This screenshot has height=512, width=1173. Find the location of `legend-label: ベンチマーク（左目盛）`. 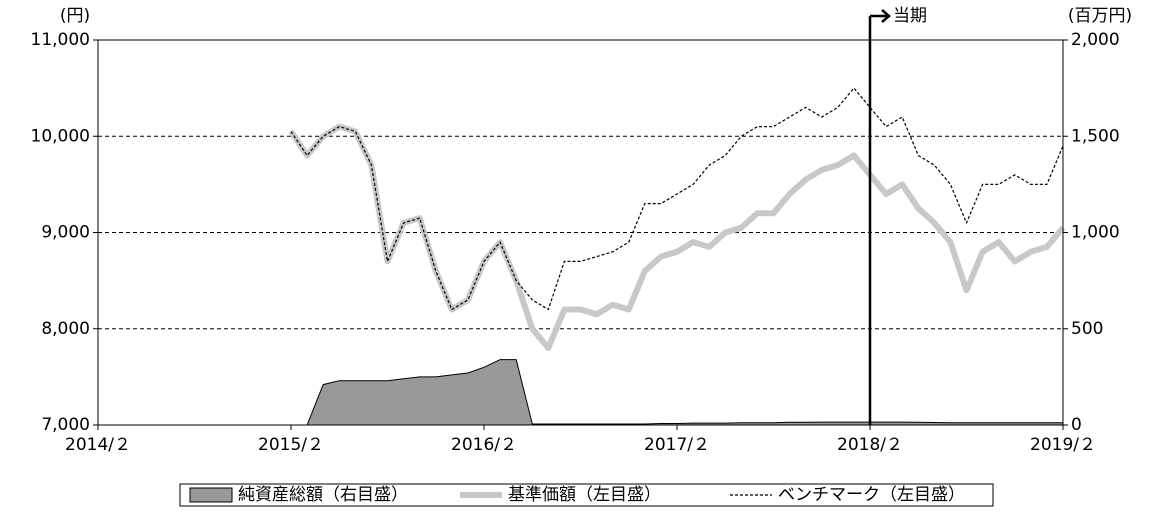

legend-label: ベンチマーク（左目盛） is located at coordinates (871, 495).